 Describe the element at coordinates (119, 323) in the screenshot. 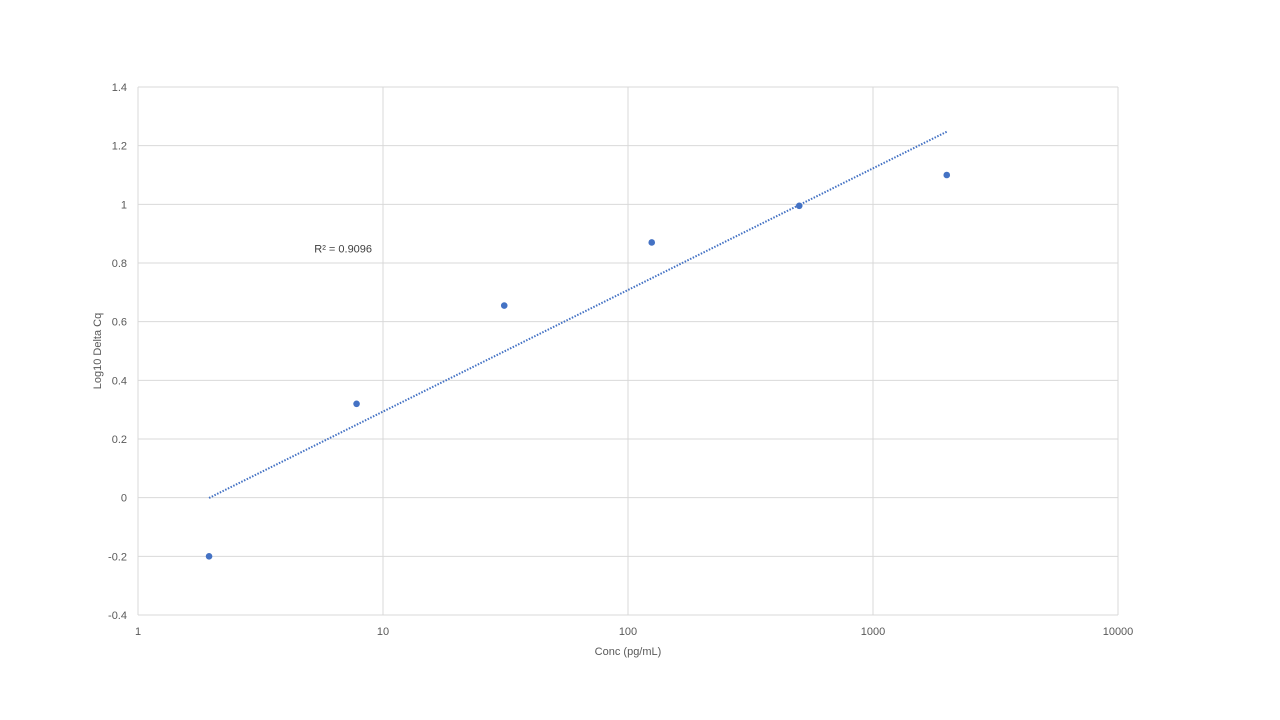

I see `y-tick-label: 0.6` at that location.